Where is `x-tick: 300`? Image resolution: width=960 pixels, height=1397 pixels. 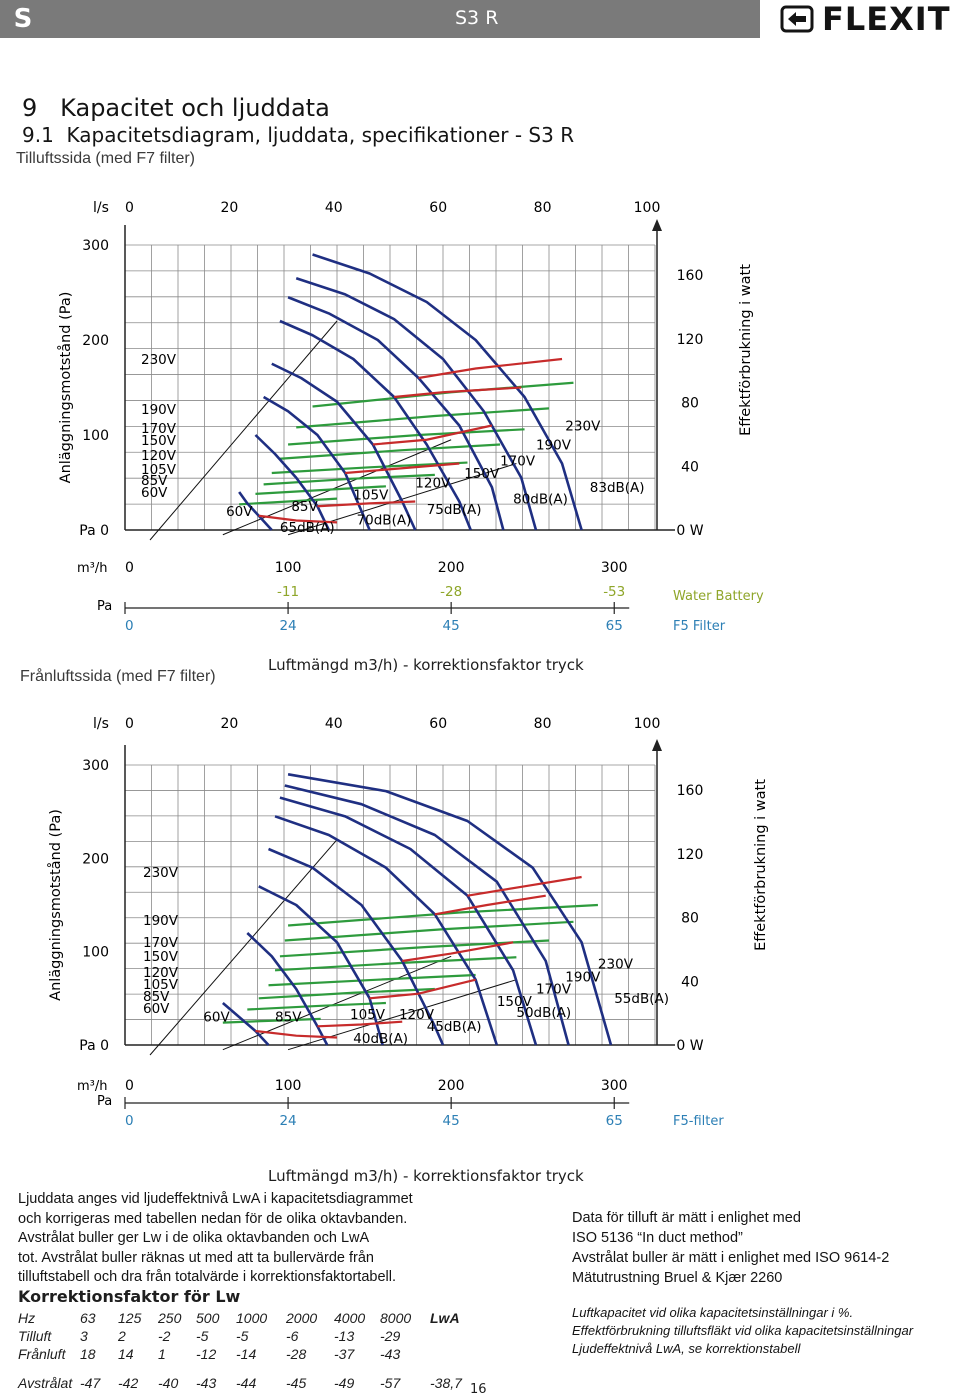
x-tick: 300 is located at coordinates (614, 1086).